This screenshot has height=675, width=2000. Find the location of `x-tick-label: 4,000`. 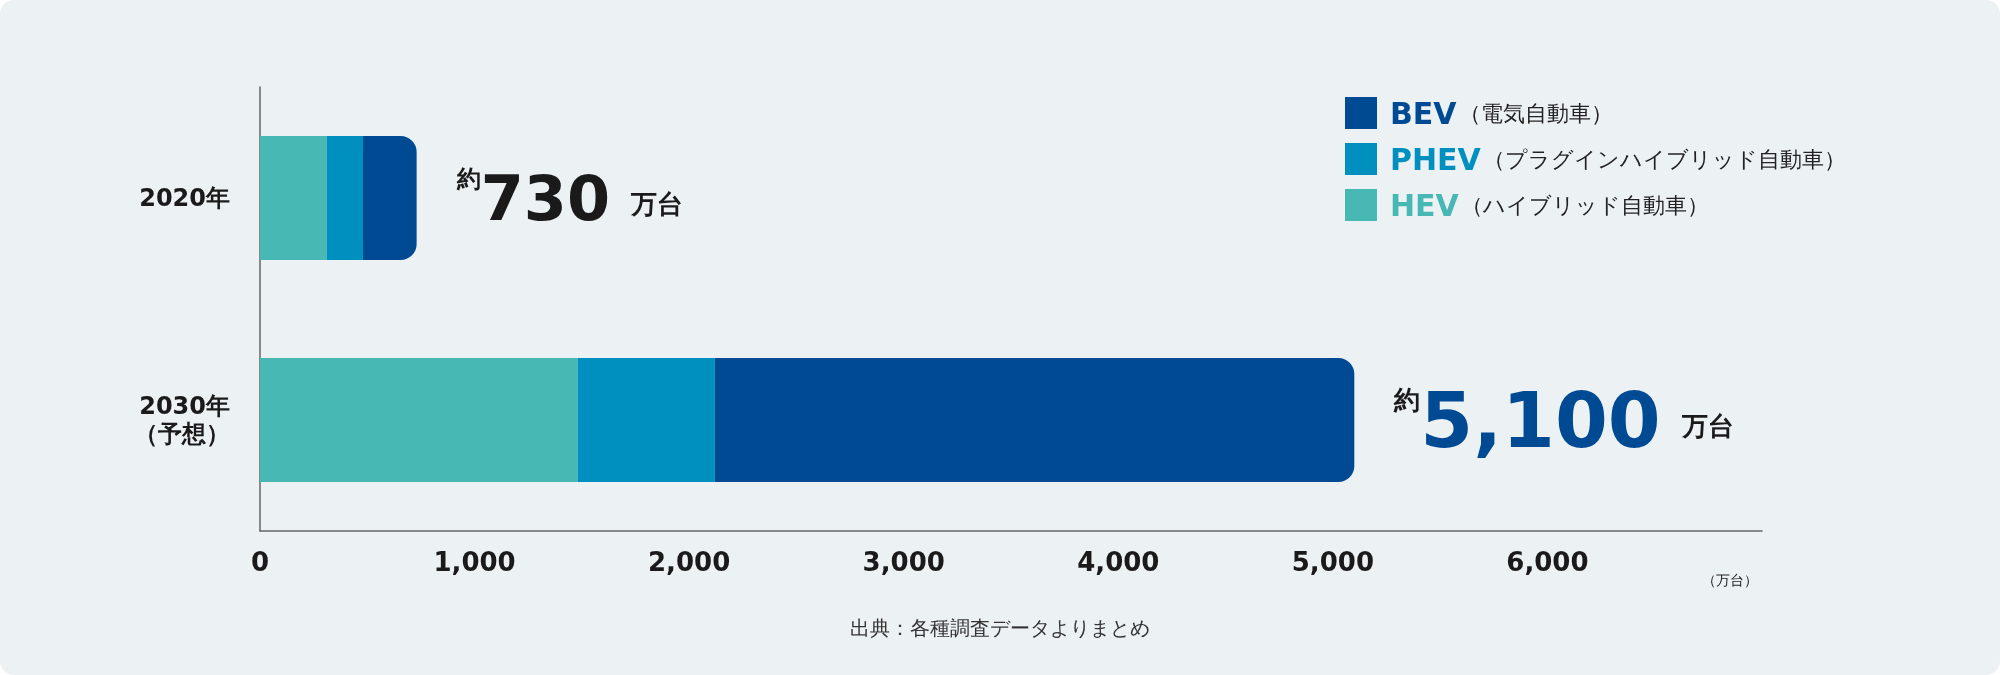

x-tick-label: 4,000 is located at coordinates (1118, 562).